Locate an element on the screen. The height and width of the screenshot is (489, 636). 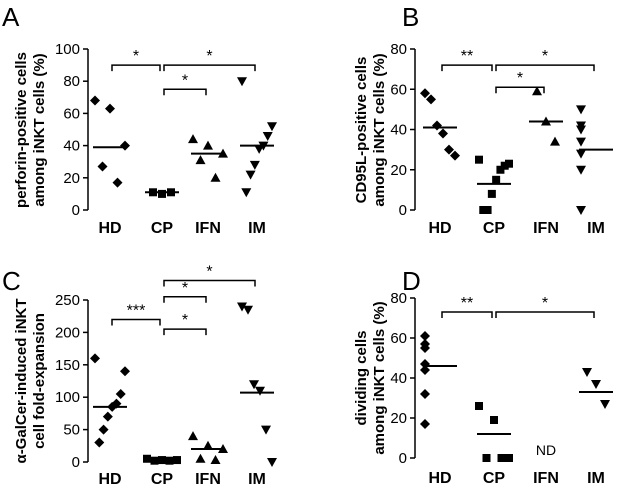
y-tick-label: 50 is located at coordinates (71, 430).